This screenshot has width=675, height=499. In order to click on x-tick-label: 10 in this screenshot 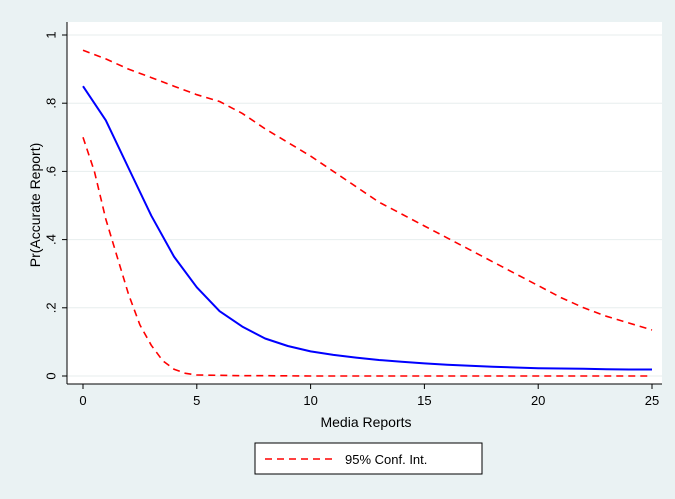, I will do `click(310, 400)`.